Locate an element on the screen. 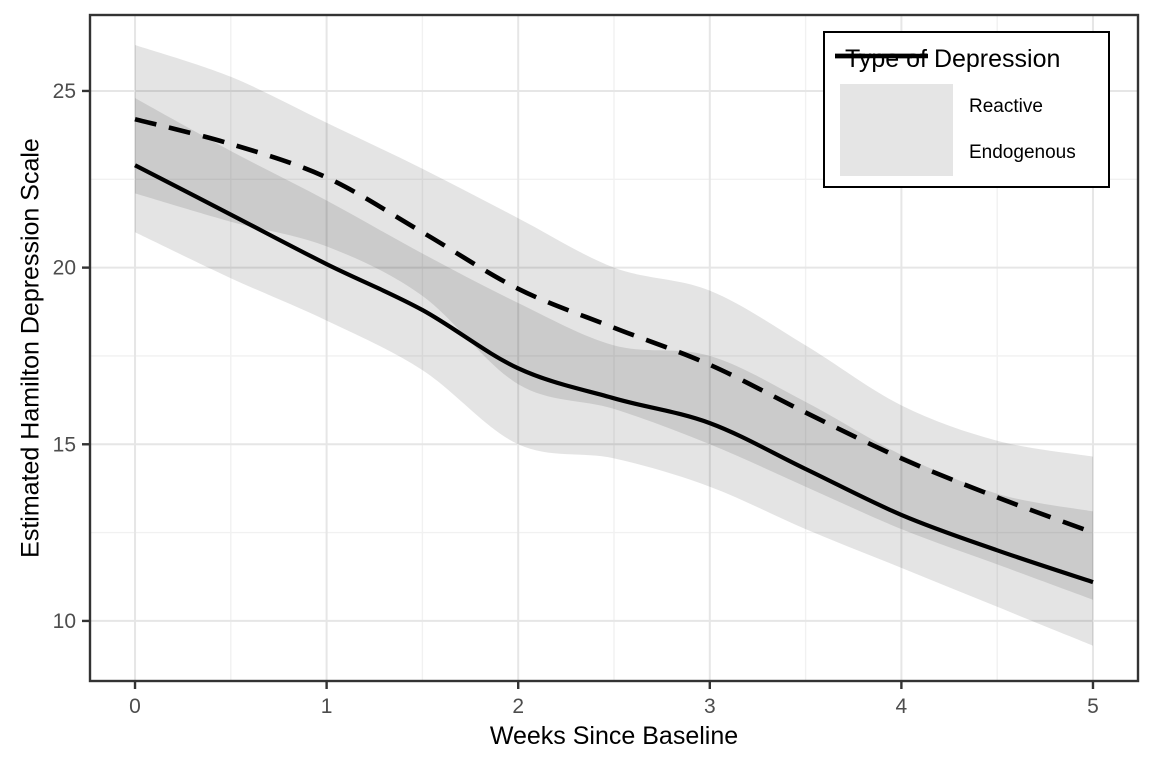 The height and width of the screenshot is (768, 1152). x-tick-label: 4 is located at coordinates (902, 706).